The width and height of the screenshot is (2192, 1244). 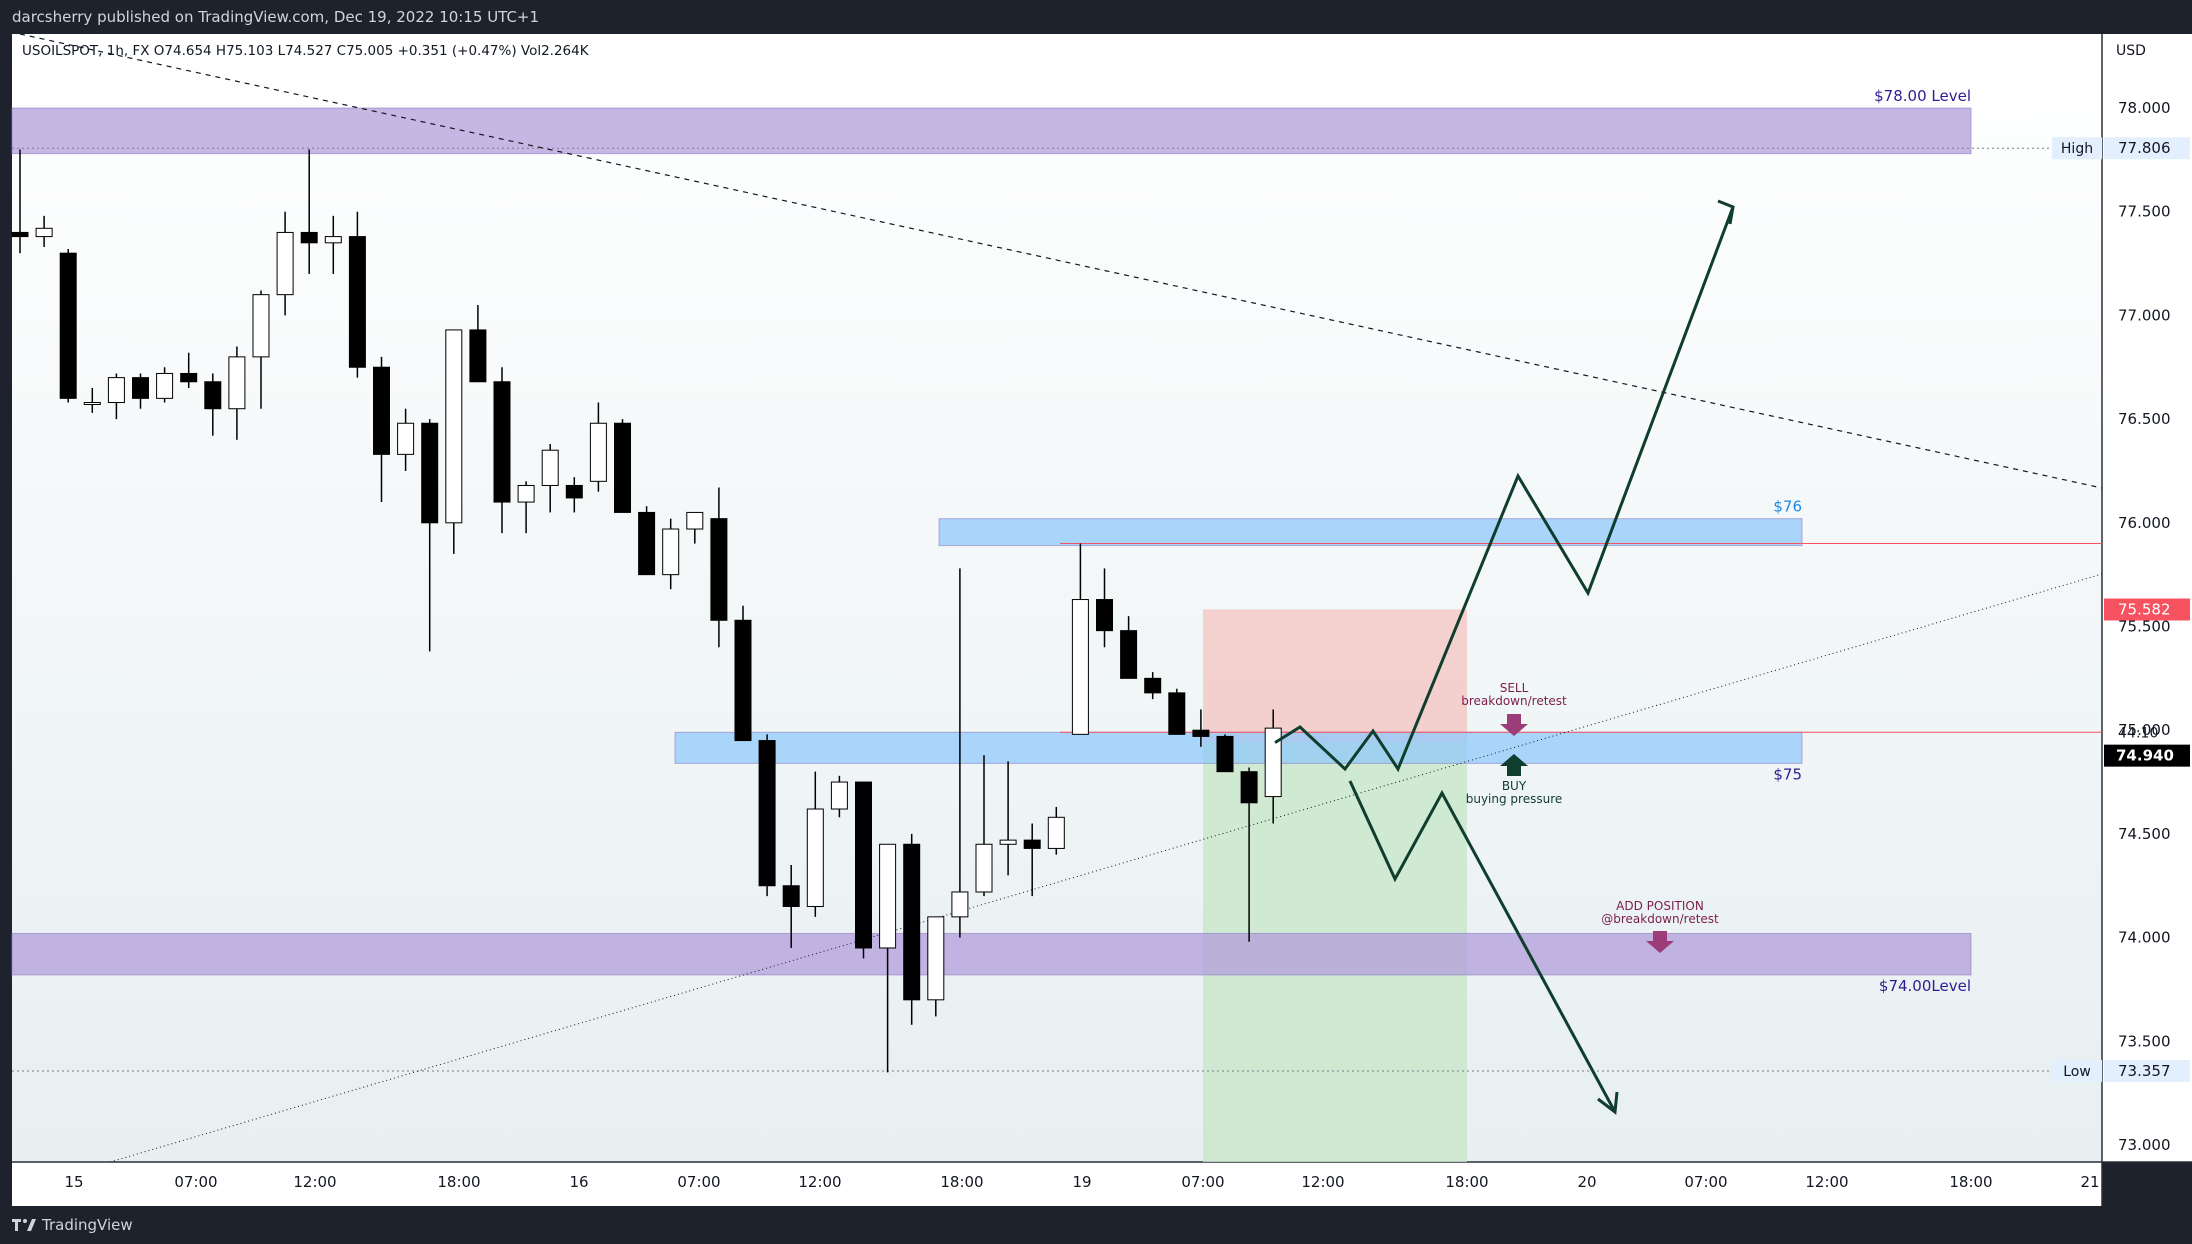 What do you see at coordinates (2077, 1070) in the screenshot?
I see `low-badge` at bounding box center [2077, 1070].